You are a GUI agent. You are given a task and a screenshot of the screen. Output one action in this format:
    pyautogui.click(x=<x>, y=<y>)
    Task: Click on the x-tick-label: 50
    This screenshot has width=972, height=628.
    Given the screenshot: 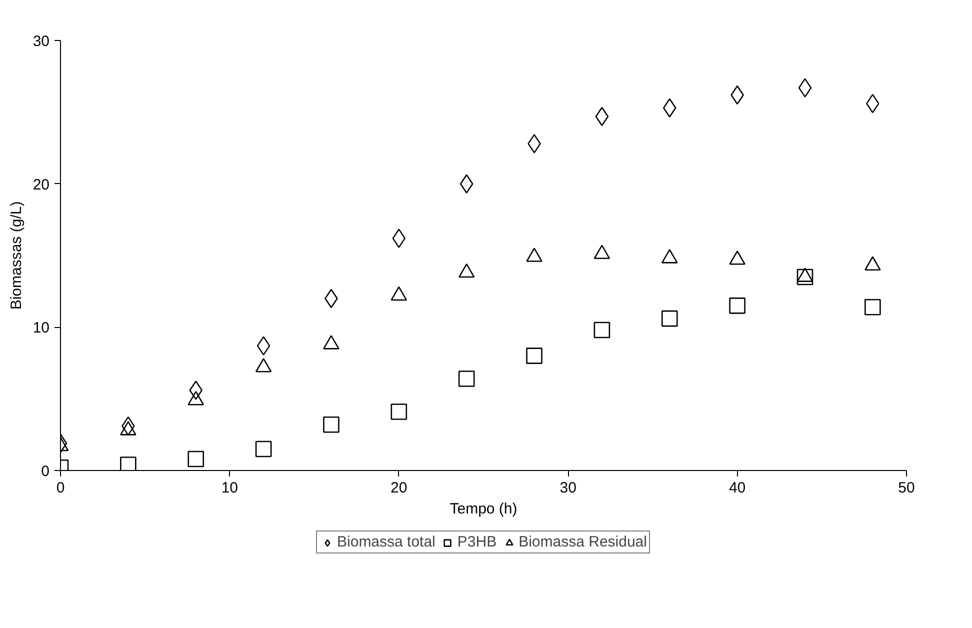 What is the action you would take?
    pyautogui.click(x=906, y=488)
    